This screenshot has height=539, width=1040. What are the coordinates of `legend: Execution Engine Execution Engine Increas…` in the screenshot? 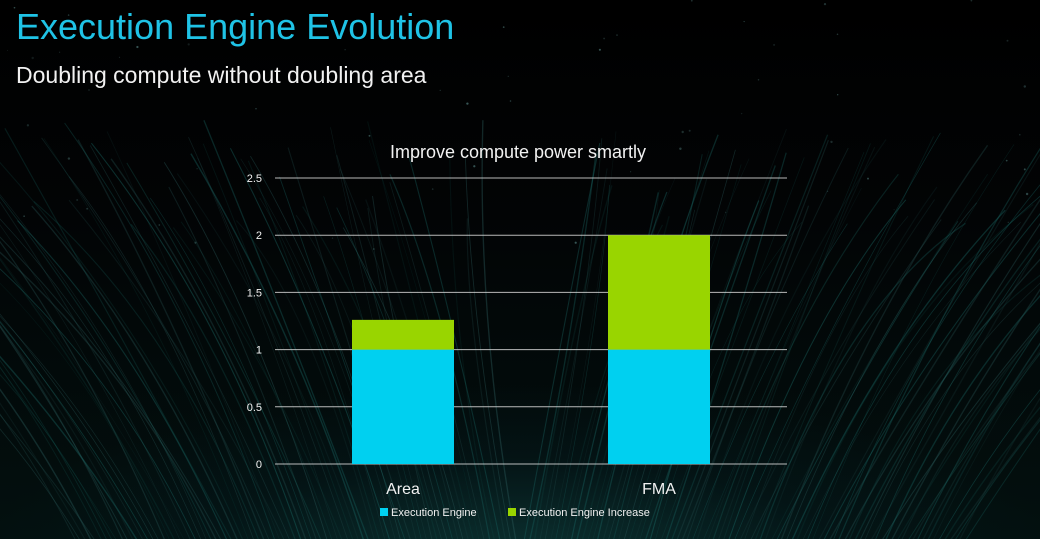 It's located at (515, 513).